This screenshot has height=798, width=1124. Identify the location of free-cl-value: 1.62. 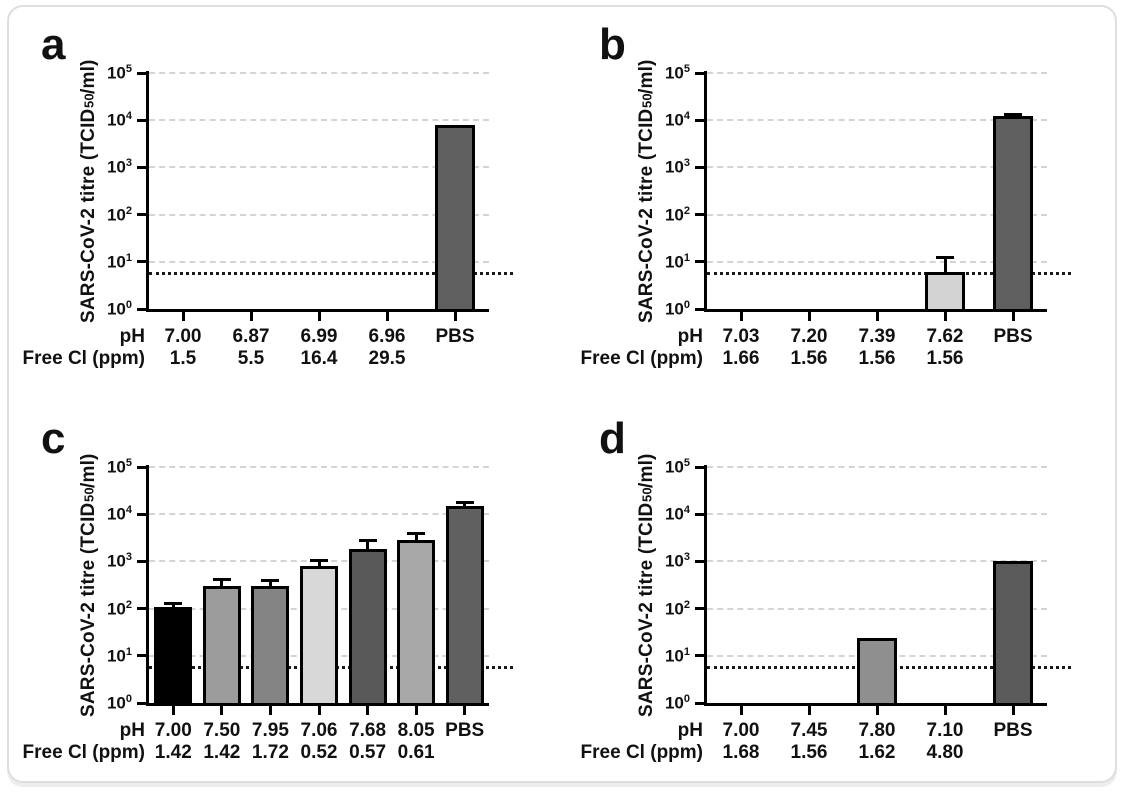
(877, 752).